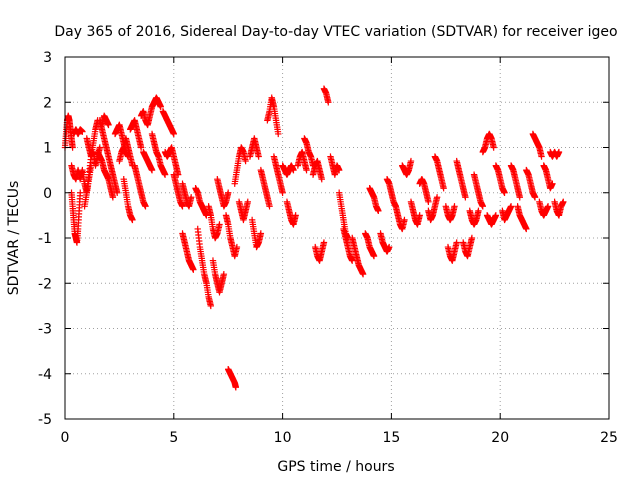 Image resolution: width=640 pixels, height=480 pixels. Describe the element at coordinates (47, 194) in the screenshot. I see `y-tick-label: 0` at that location.